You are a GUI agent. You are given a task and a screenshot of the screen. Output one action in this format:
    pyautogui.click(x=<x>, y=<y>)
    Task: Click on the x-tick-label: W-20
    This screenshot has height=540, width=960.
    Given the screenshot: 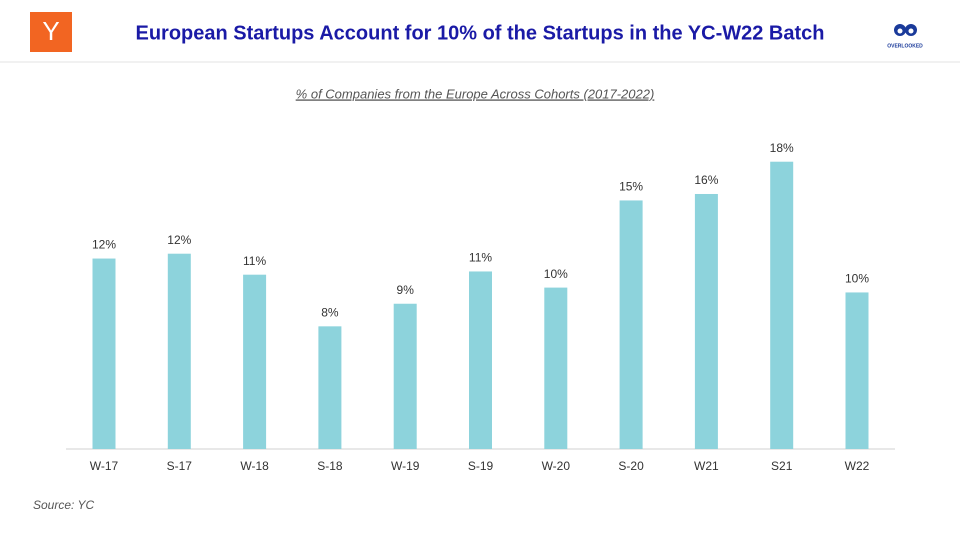 What is the action you would take?
    pyautogui.click(x=556, y=466)
    